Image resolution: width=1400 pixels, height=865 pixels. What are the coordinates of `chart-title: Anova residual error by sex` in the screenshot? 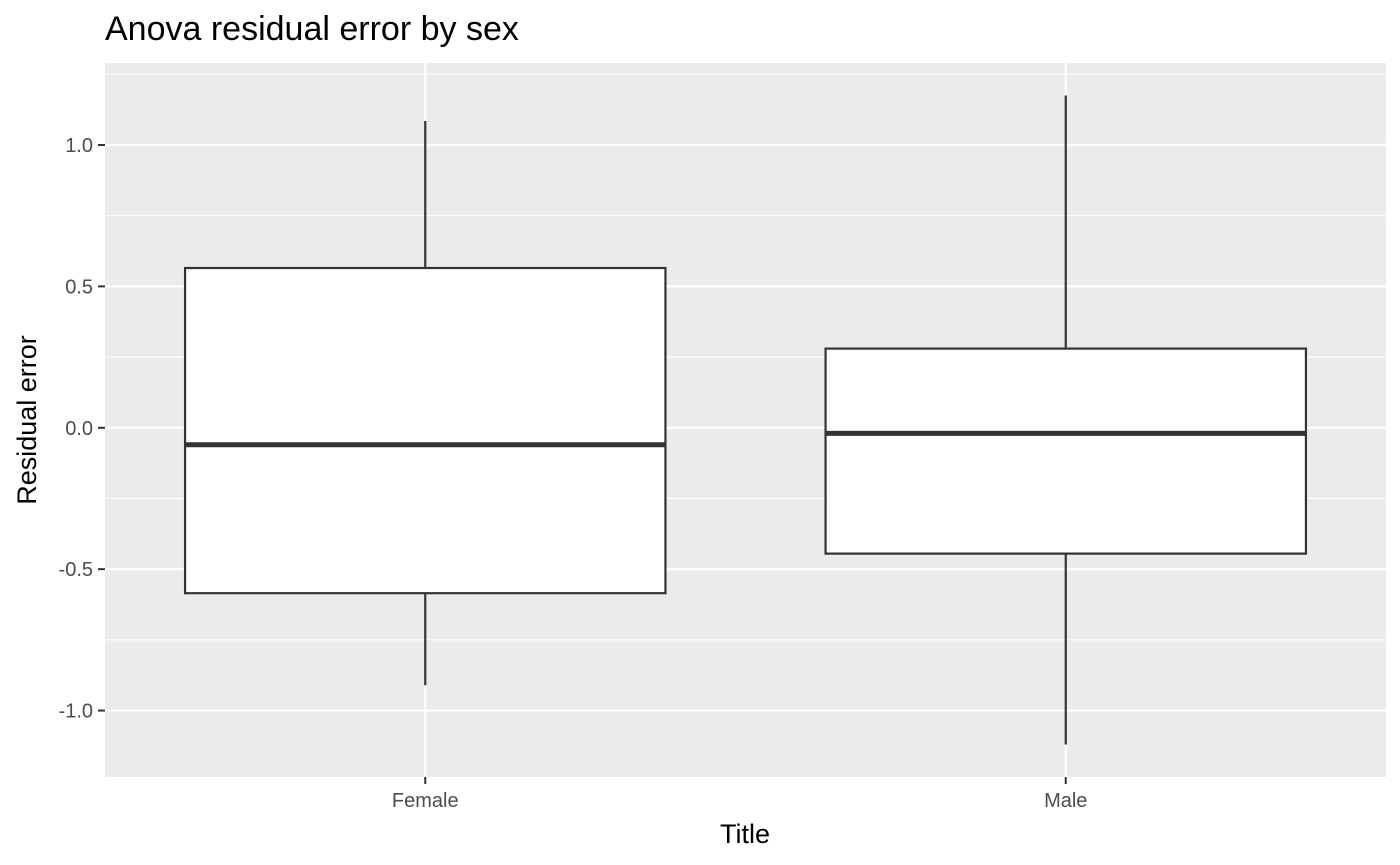 It's located at (312, 29).